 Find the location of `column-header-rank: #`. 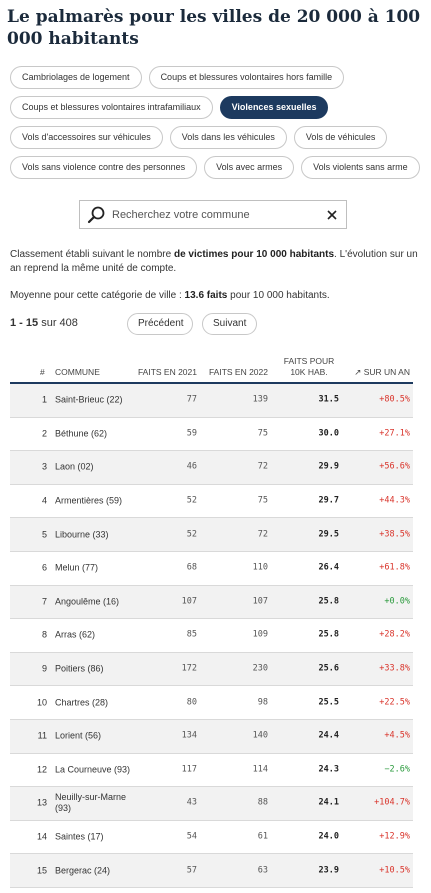

column-header-rank: # is located at coordinates (42, 372).